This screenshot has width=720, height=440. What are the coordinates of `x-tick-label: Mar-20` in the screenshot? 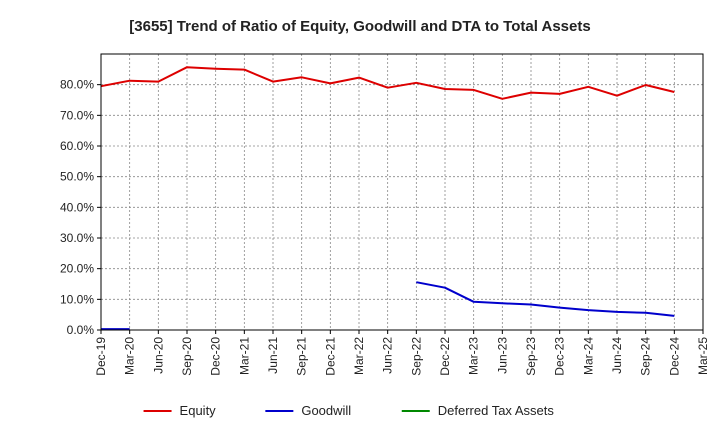 It's located at (130, 356).